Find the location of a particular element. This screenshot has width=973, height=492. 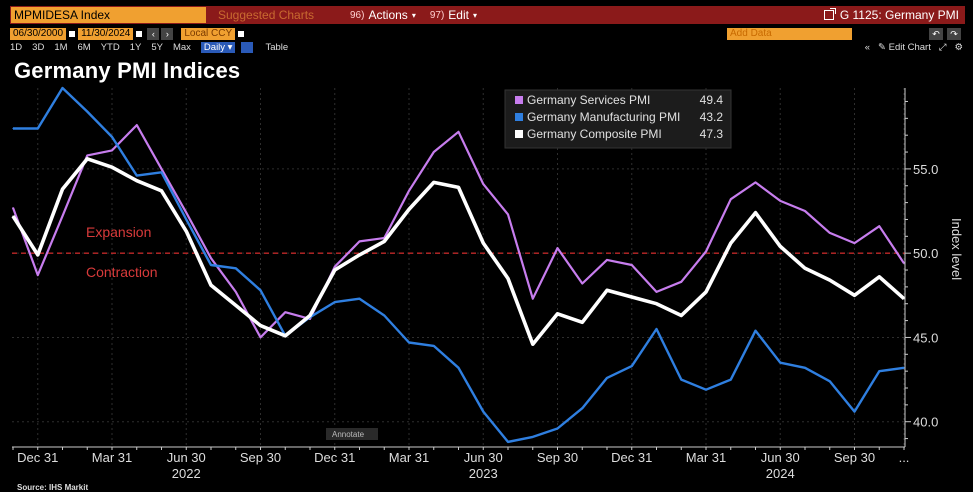

end-date-input: 11/30/2024 is located at coordinates (106, 33).